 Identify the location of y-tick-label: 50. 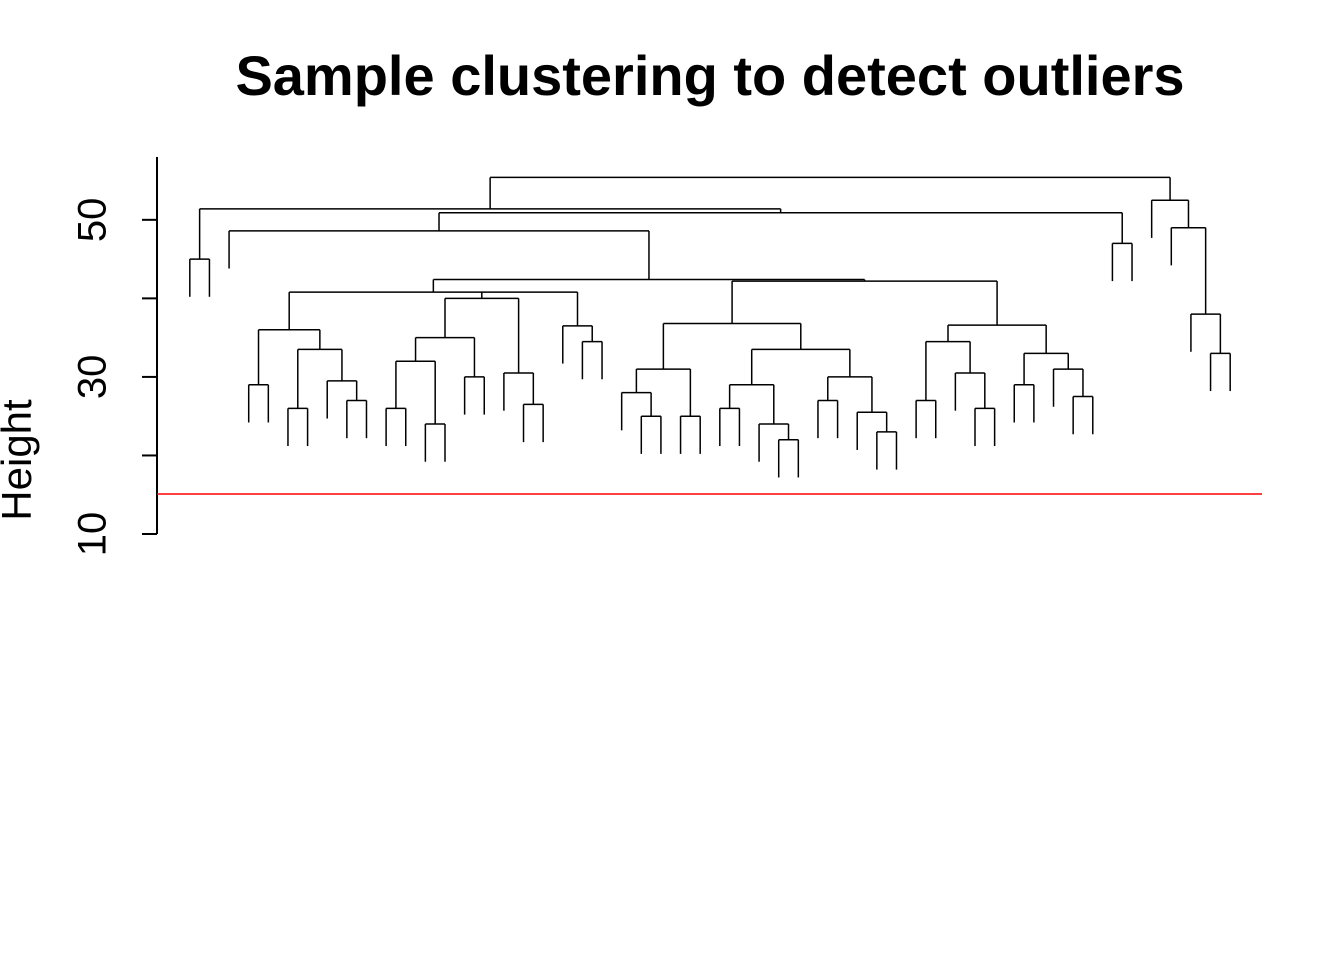
(93, 220).